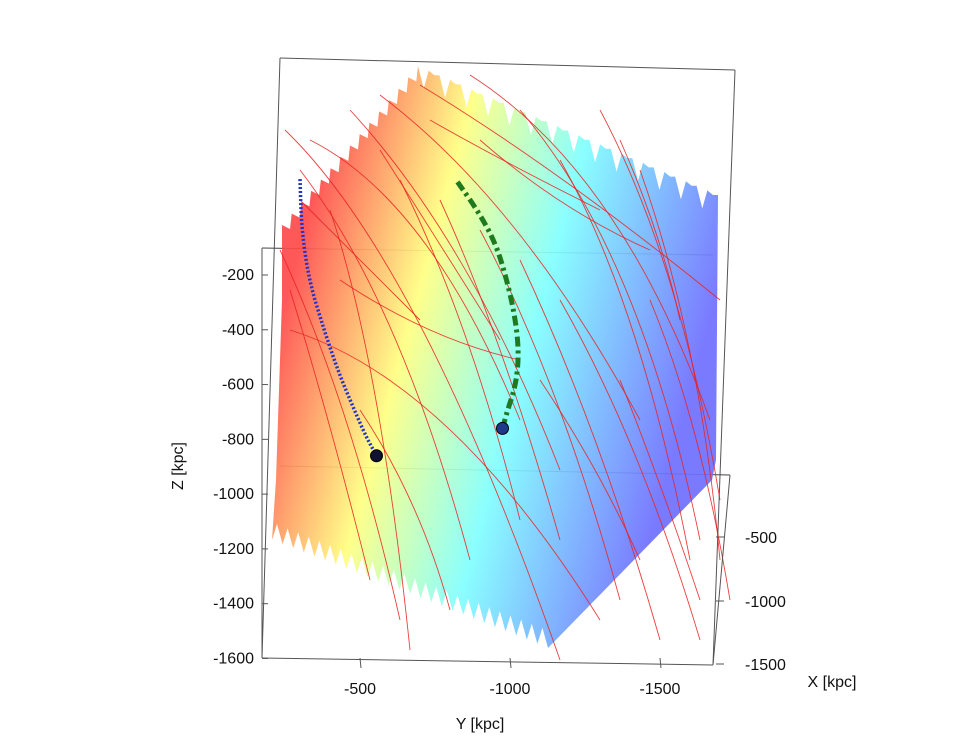  I want to click on z-tick-label: -1400, so click(233, 604).